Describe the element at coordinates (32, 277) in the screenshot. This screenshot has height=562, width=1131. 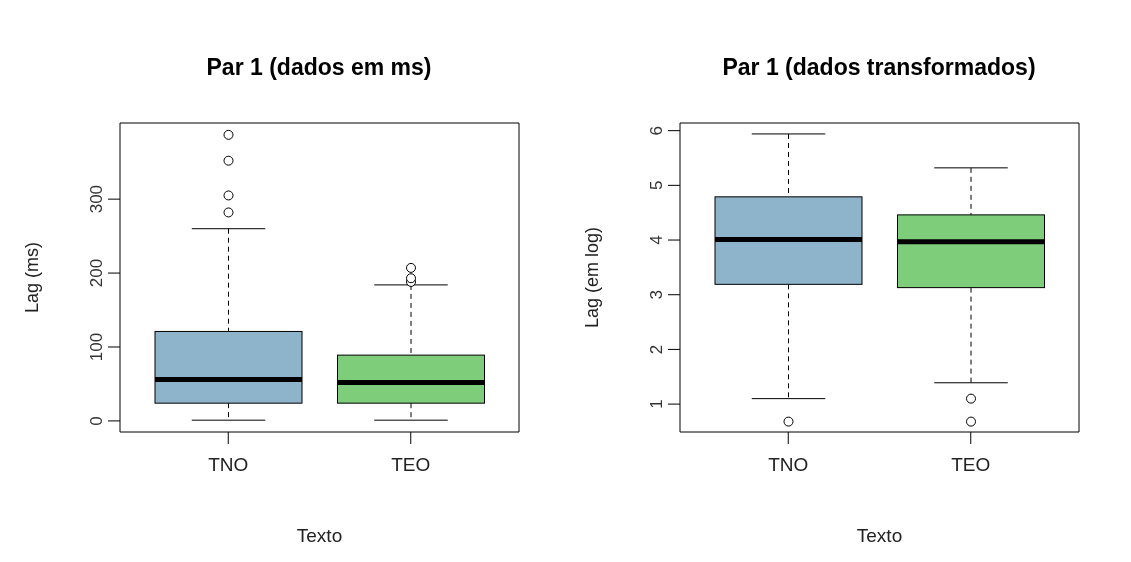
I see `y-axis-title: Lag (ms)` at that location.